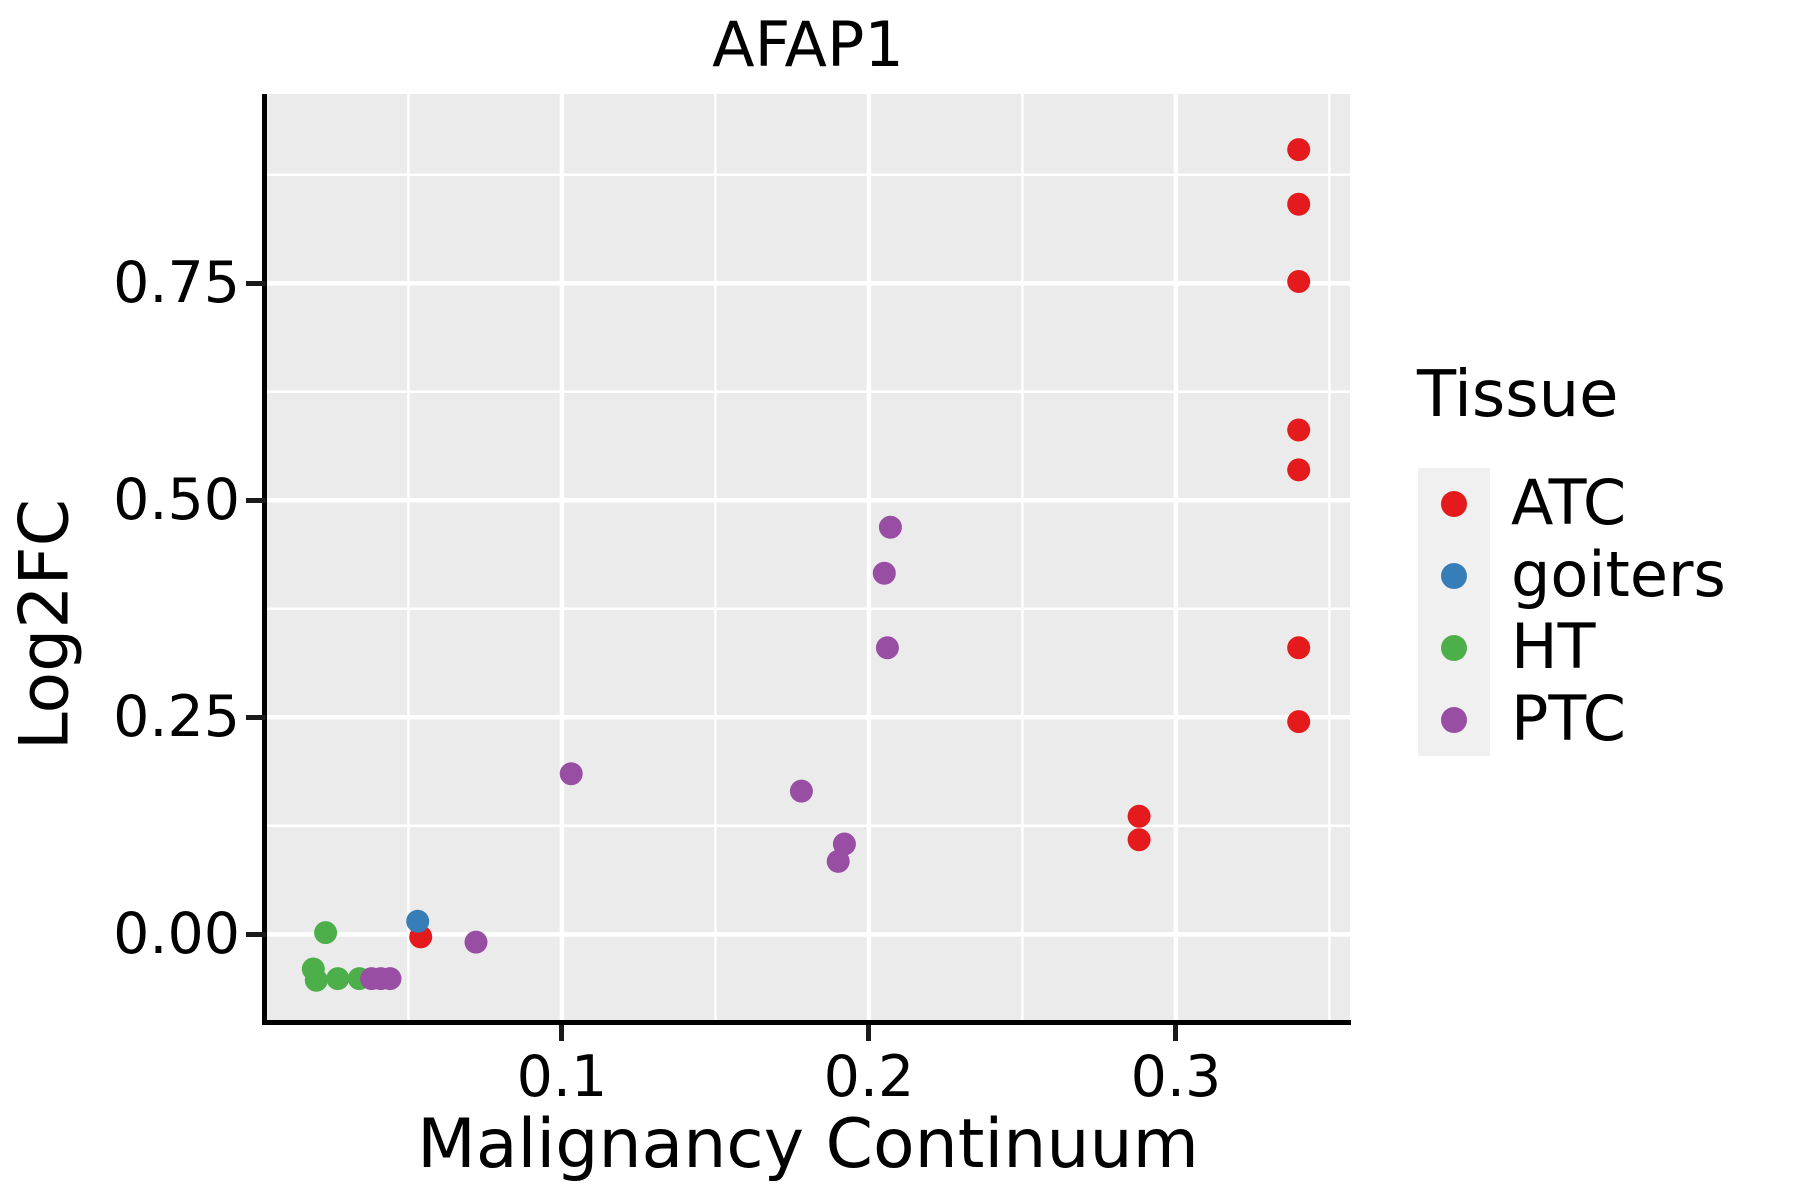  Describe the element at coordinates (562, 1077) in the screenshot. I see `x-tick-label: 0.1` at that location.